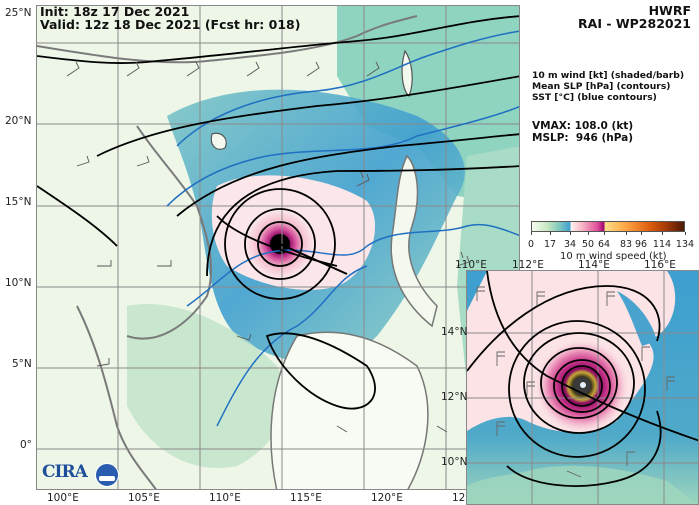 Image resolution: width=699 pixels, height=505 pixels. Describe the element at coordinates (313, 259) in the screenshot. I see `storm-track` at that location.